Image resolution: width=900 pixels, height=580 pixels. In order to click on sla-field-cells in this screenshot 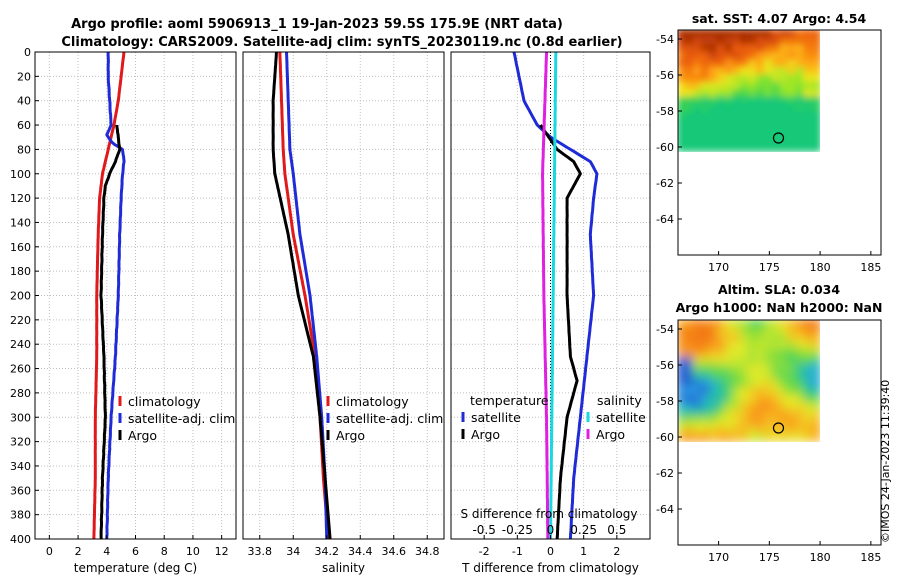, I will do `click(749, 381)`.